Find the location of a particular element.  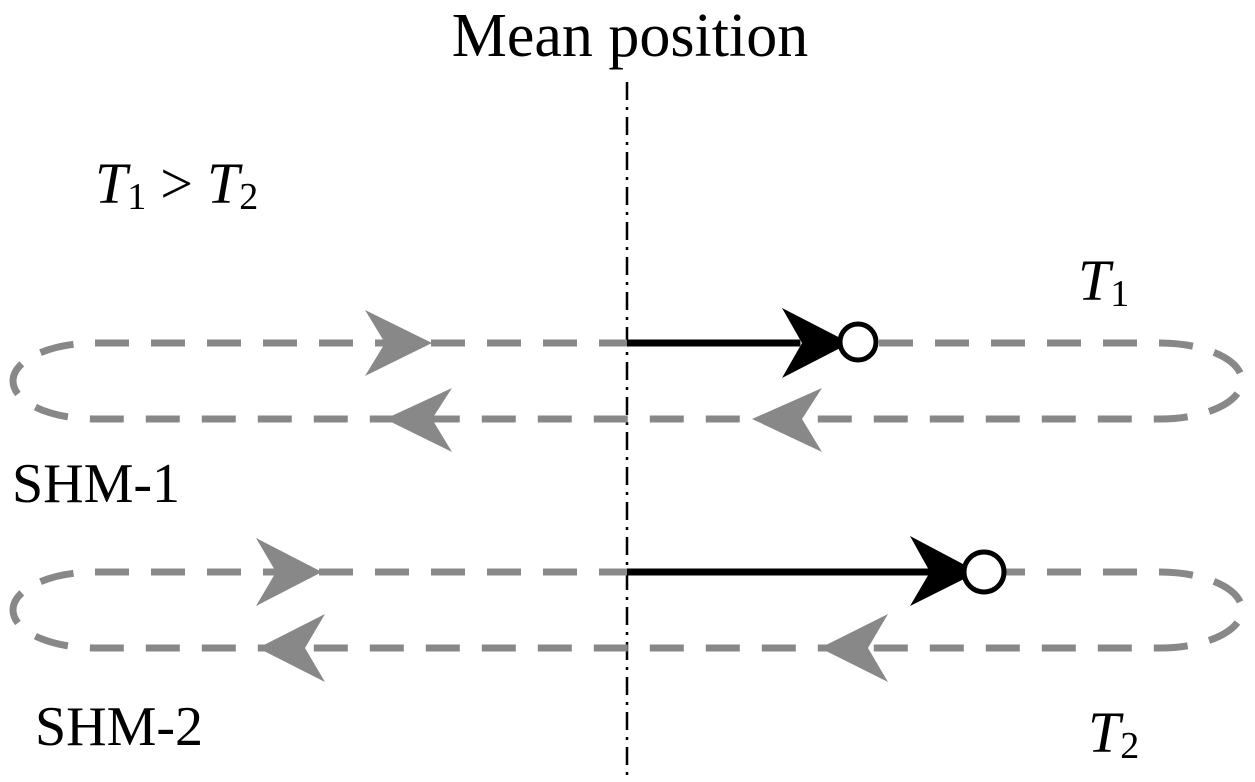

shm2-path is located at coordinates (627, 610).